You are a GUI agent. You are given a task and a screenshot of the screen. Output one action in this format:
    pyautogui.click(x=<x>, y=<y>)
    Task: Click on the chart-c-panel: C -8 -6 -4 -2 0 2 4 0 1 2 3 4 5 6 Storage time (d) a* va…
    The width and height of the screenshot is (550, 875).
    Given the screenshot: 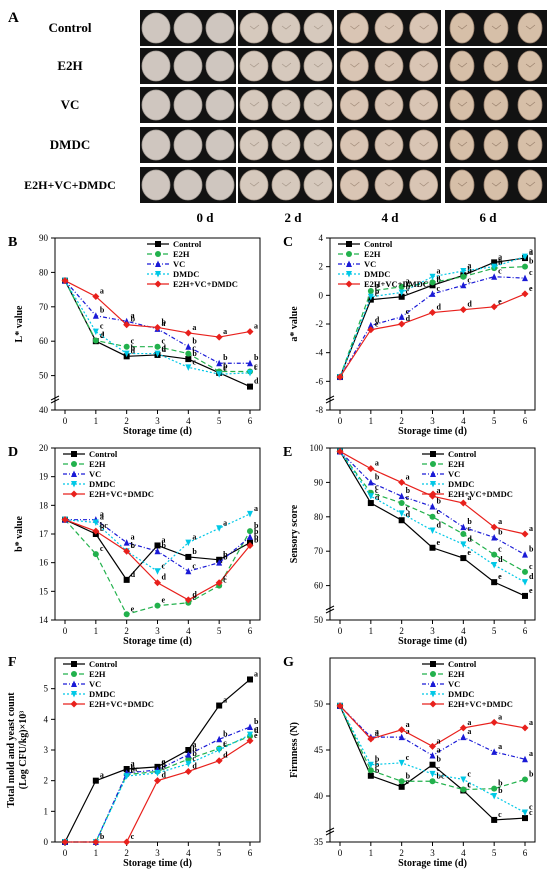 What is the action you would take?
    pyautogui.click(x=412, y=333)
    